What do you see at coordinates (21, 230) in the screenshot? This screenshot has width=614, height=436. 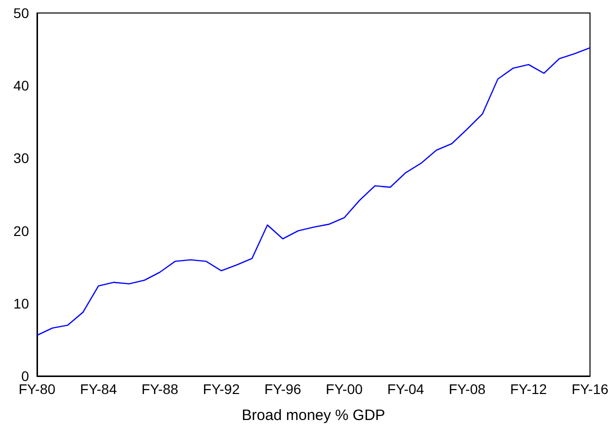 I see `y-tick-label: 20` at bounding box center [21, 230].